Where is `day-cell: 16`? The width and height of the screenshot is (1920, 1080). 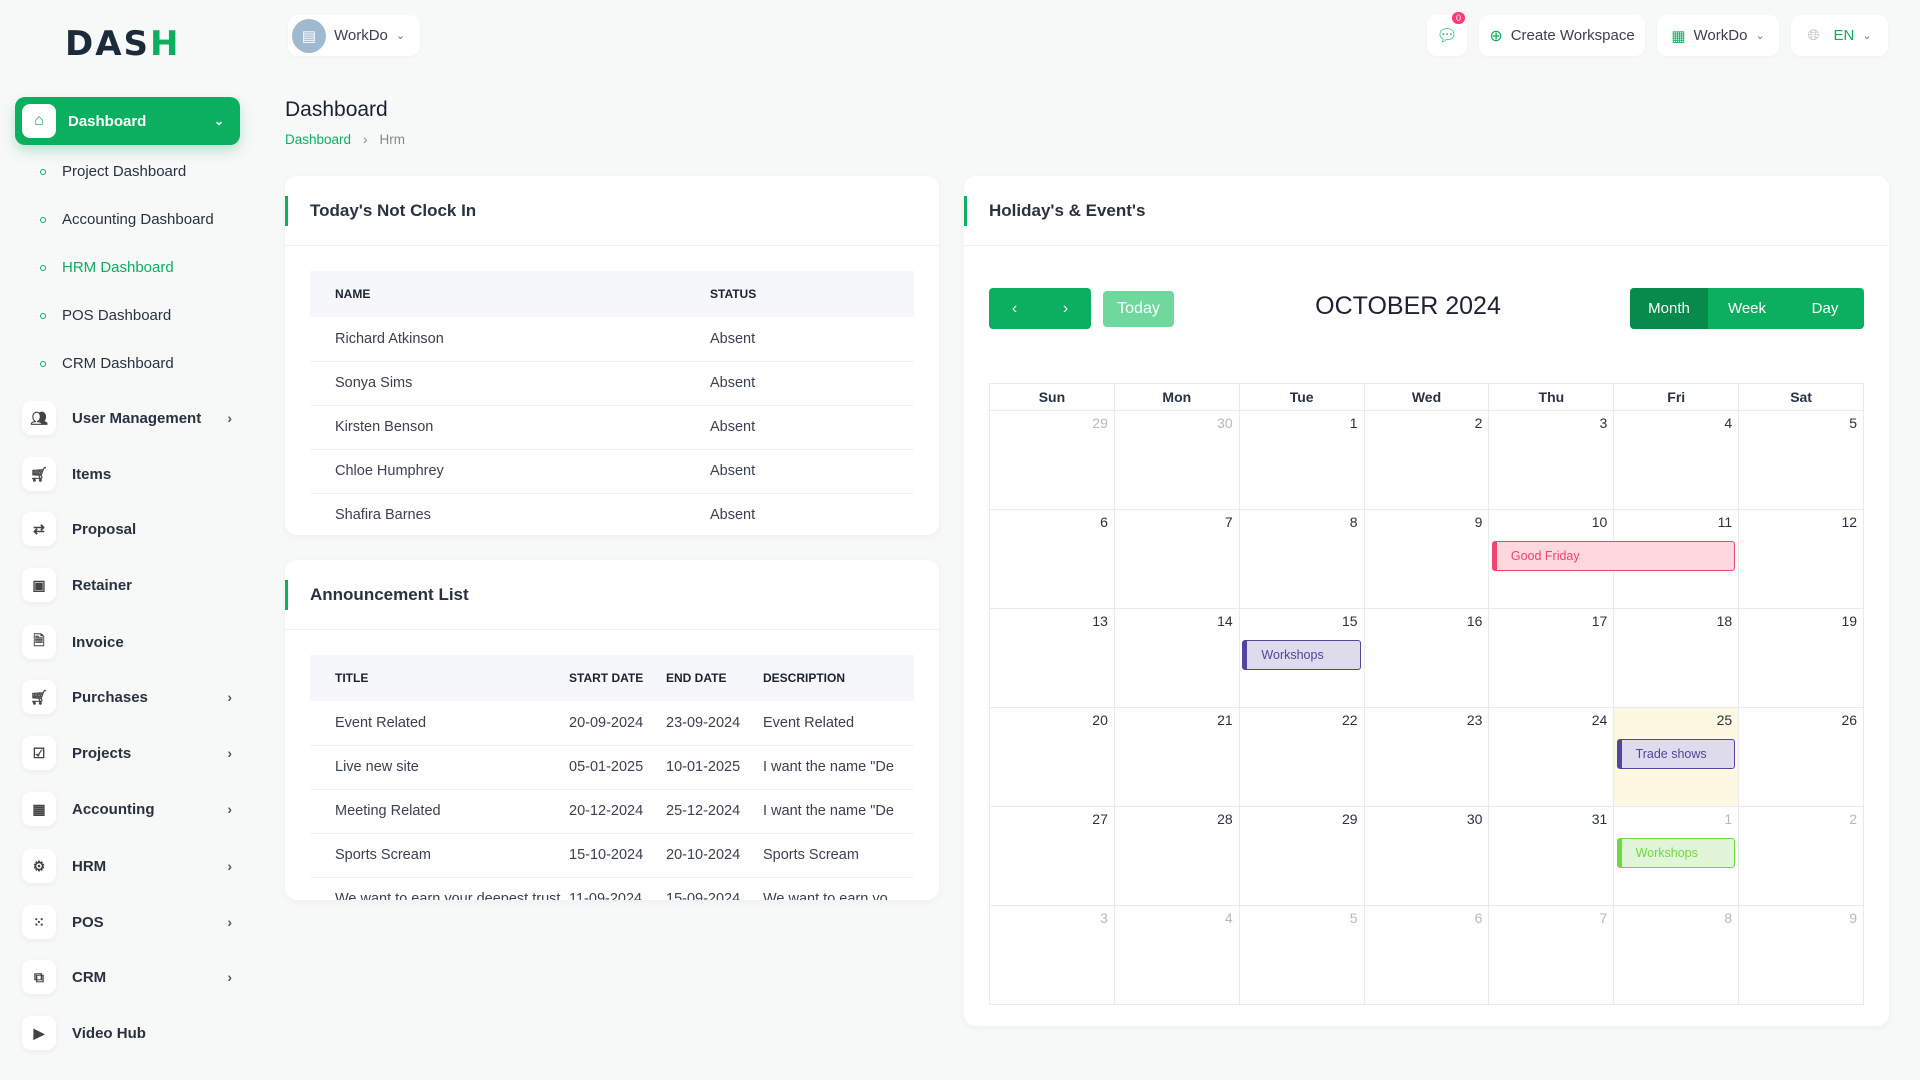
day-cell: 16 is located at coordinates (1426, 658).